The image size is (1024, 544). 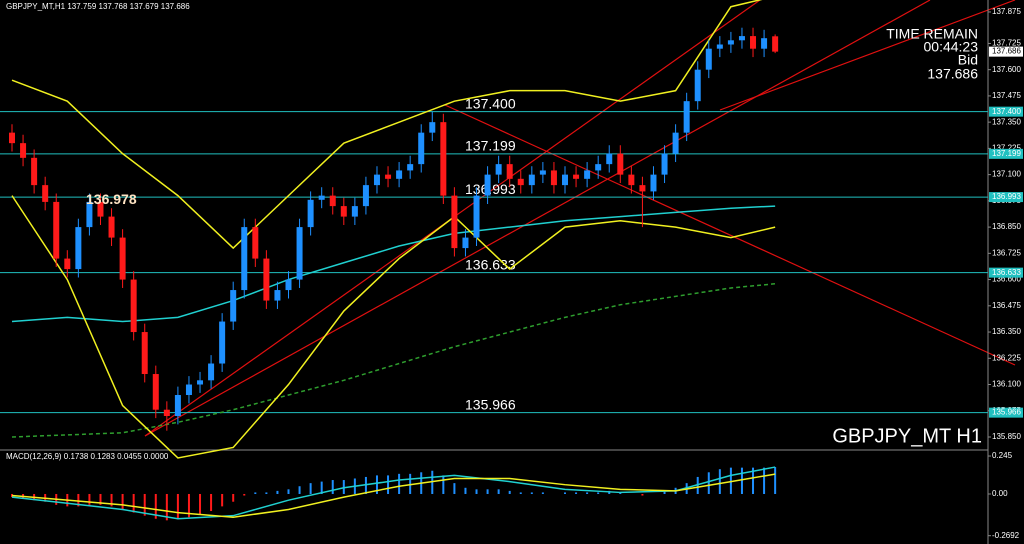 I want to click on y-tick-label: 0.245, so click(x=1002, y=455).